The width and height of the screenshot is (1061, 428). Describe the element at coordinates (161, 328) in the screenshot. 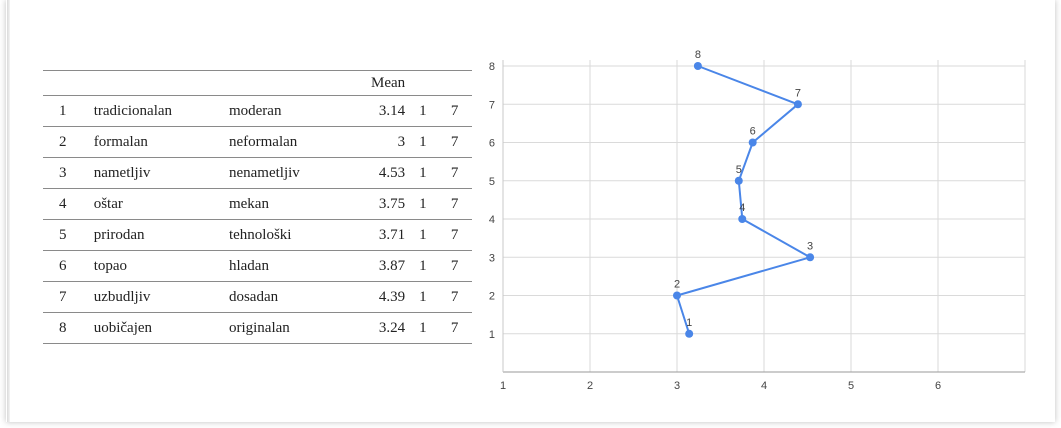

I see `cell-left-pole: uobičajen` at that location.